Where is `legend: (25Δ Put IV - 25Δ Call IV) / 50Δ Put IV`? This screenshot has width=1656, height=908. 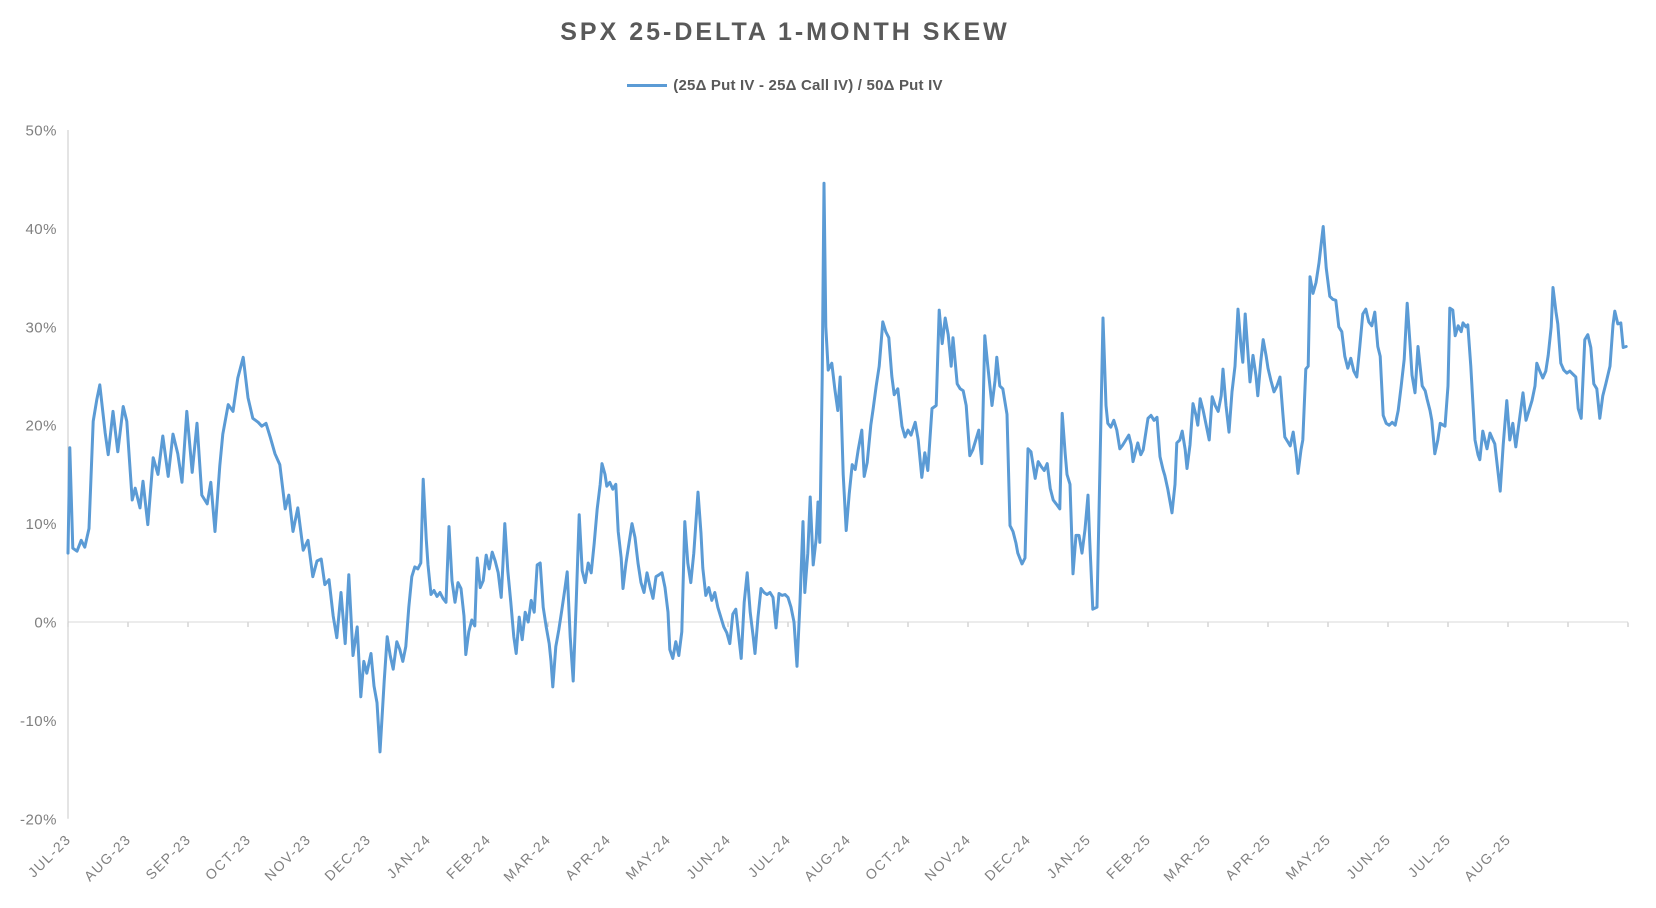
legend: (25Δ Put IV - 25Δ Call IV) / 50Δ Put IV is located at coordinates (785, 85).